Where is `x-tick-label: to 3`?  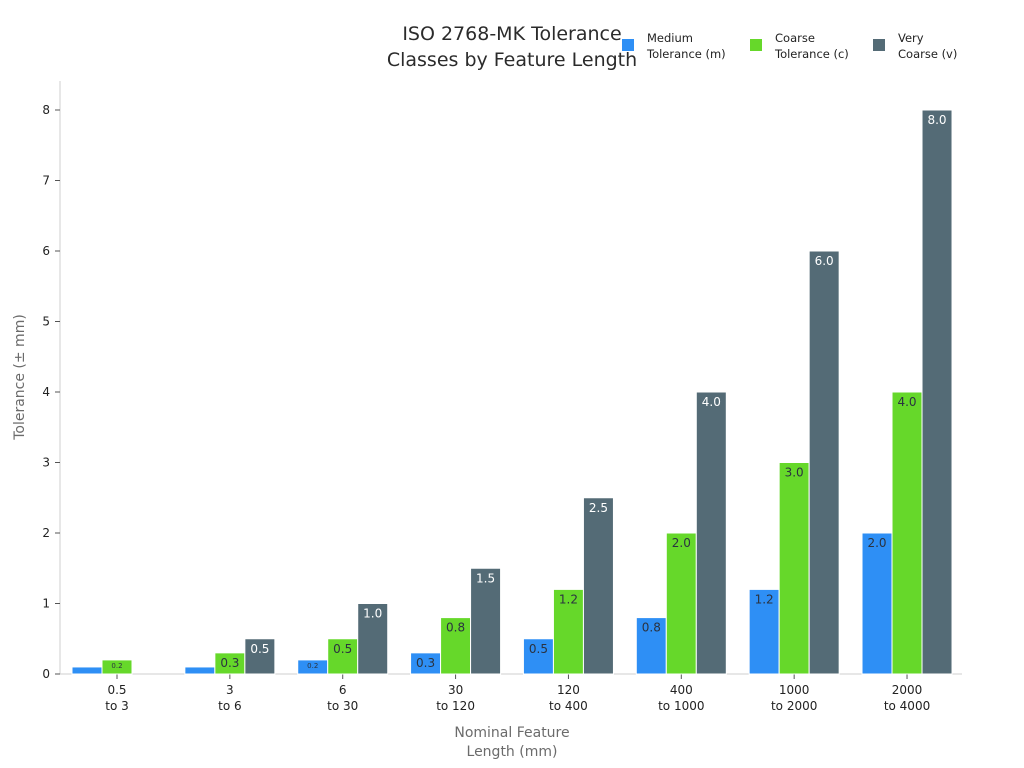 x-tick-label: to 3 is located at coordinates (117, 706).